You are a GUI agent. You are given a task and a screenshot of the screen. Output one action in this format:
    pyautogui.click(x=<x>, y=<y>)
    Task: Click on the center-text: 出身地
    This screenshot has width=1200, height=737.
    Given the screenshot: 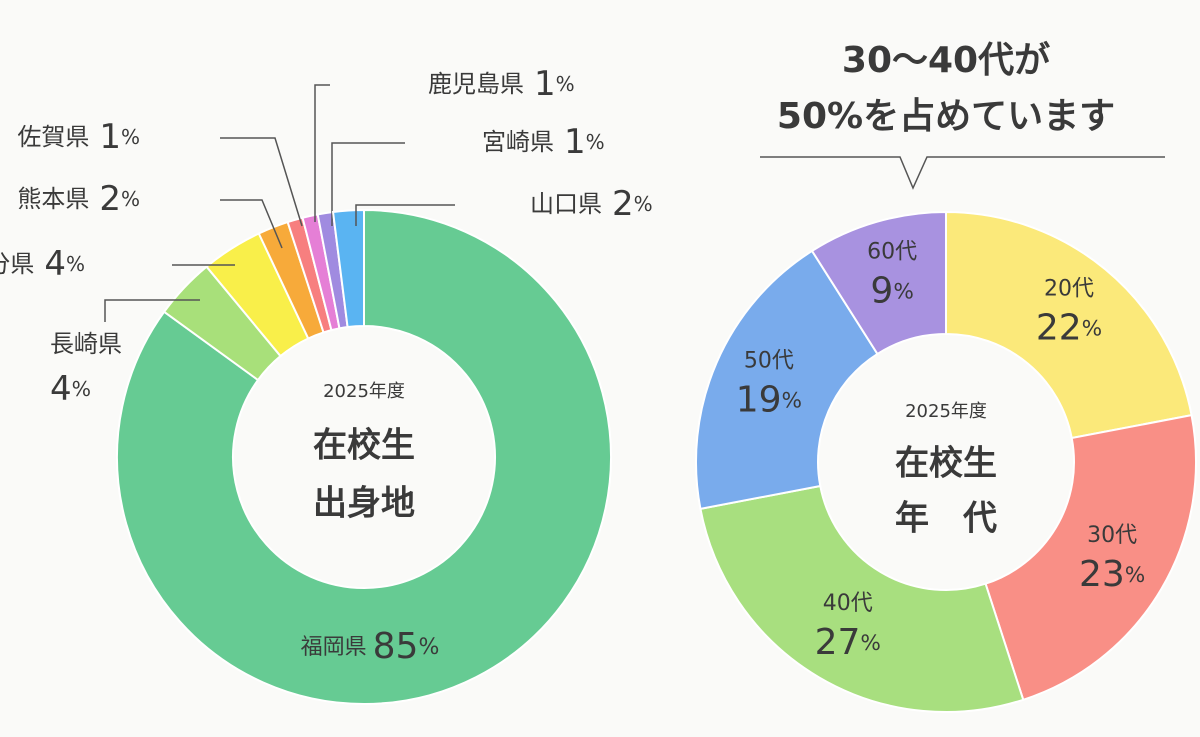 What is the action you would take?
    pyautogui.click(x=364, y=504)
    